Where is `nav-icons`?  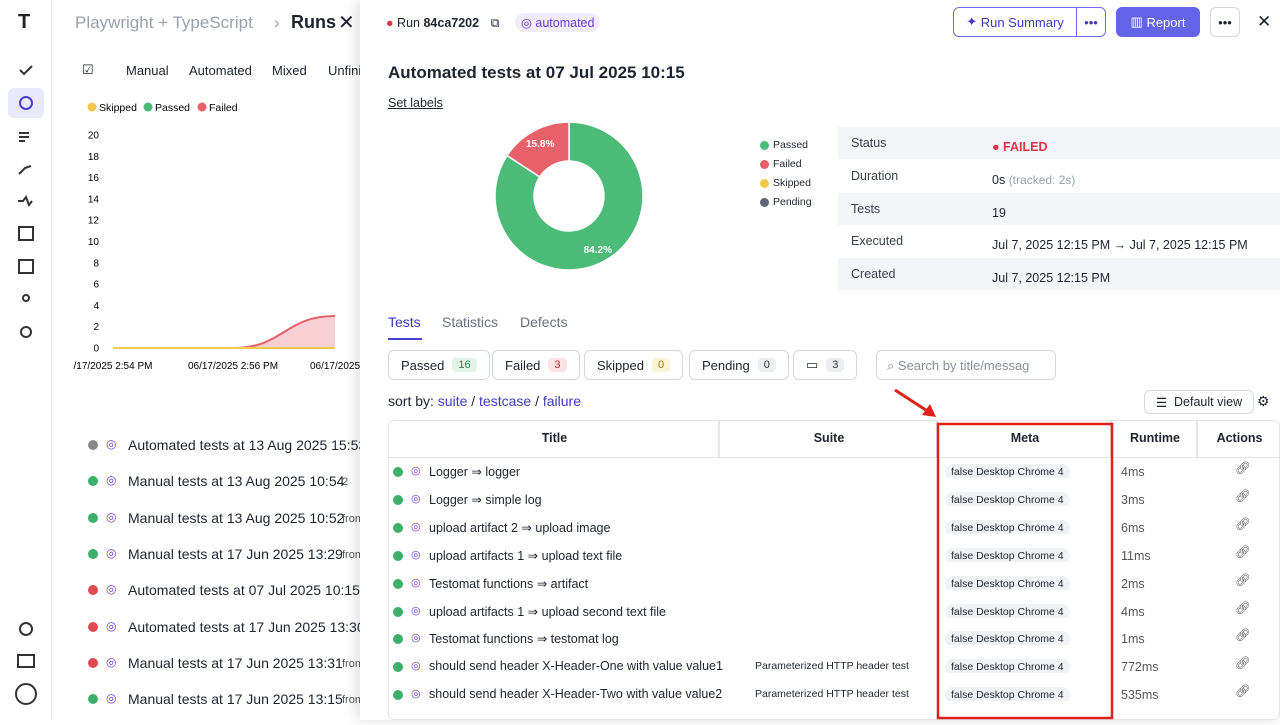
nav-icons is located at coordinates (26, 385).